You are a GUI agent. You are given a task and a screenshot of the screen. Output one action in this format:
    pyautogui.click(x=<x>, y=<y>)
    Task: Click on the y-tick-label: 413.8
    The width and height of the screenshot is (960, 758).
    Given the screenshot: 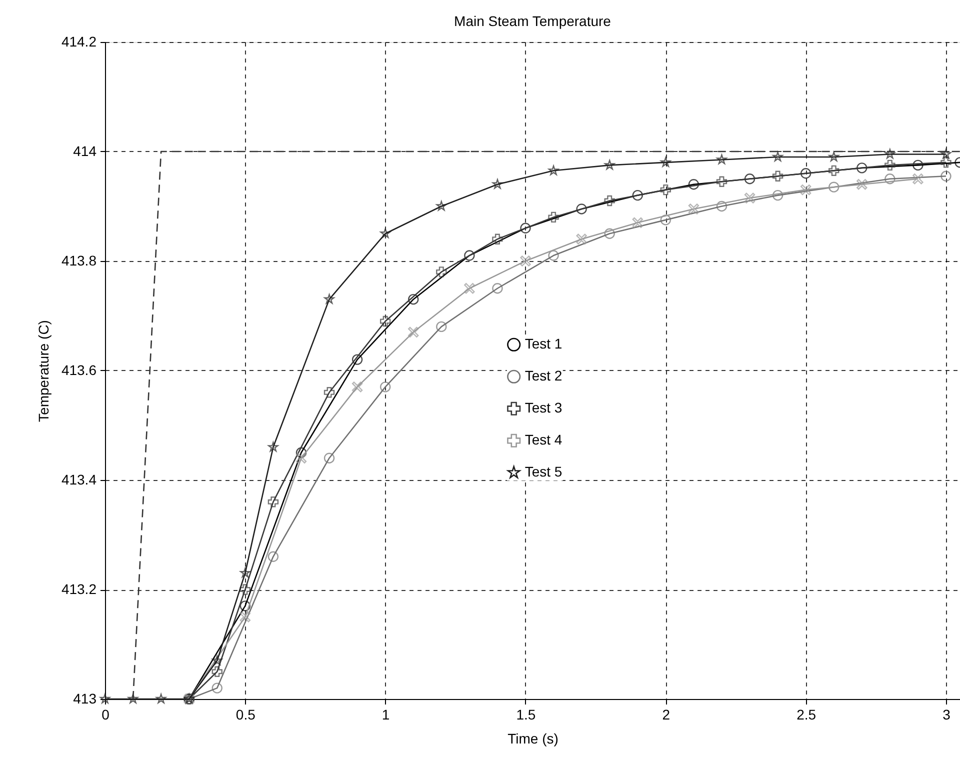 What is the action you would take?
    pyautogui.click(x=79, y=260)
    